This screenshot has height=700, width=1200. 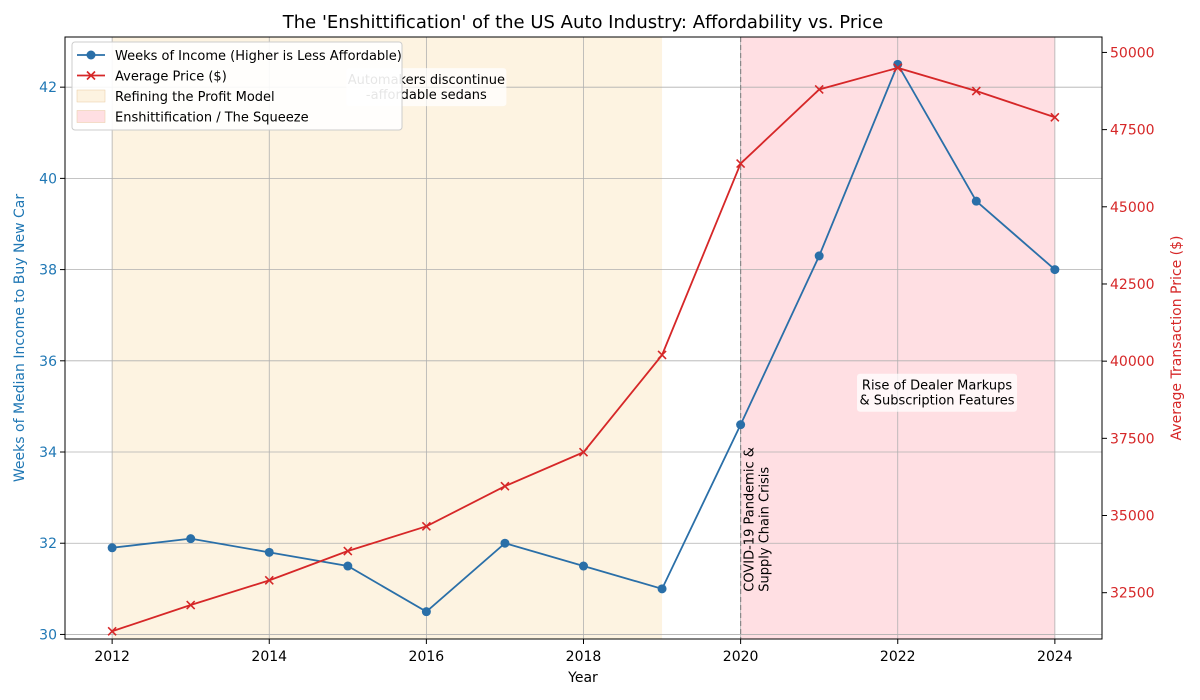 What do you see at coordinates (112, 631) in the screenshot?
I see `series-1-point-2012` at bounding box center [112, 631].